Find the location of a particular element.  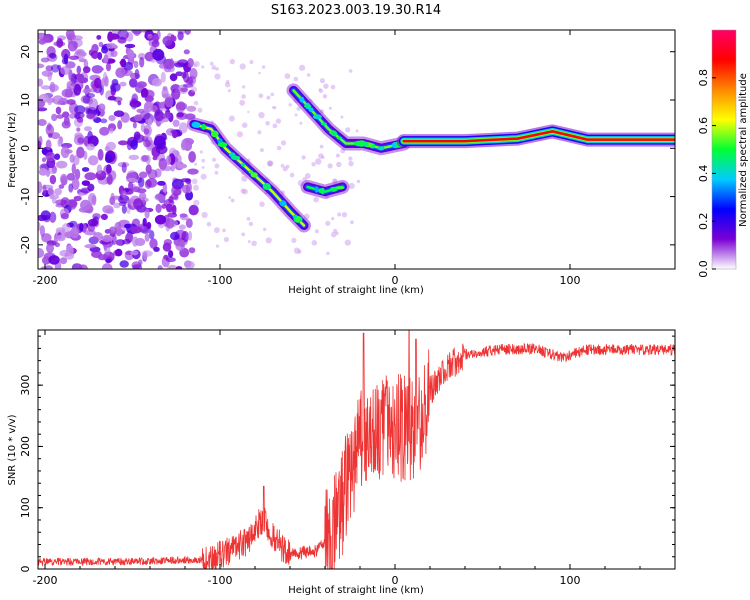

ridge-main-spot is located at coordinates (295, 216).